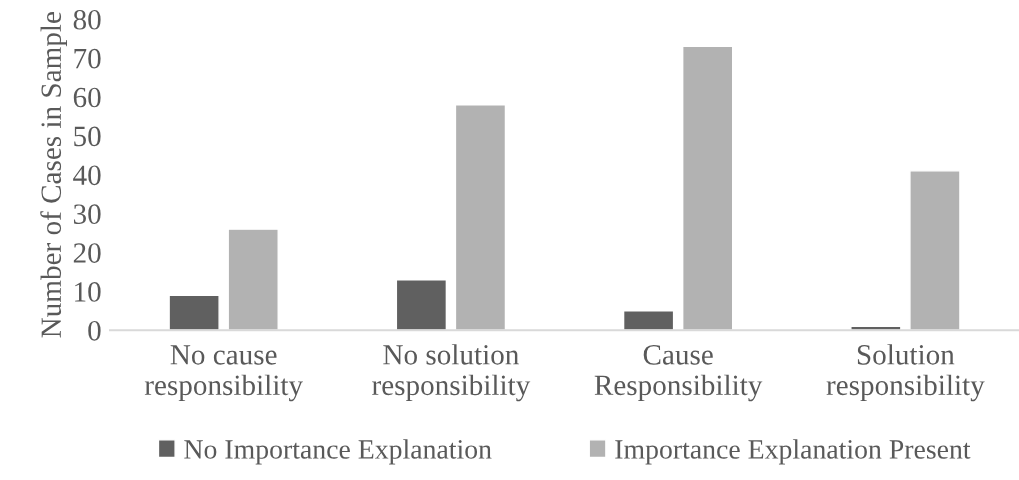 The height and width of the screenshot is (480, 1019). I want to click on x-tick-label: No solution responsibility, so click(451, 373).